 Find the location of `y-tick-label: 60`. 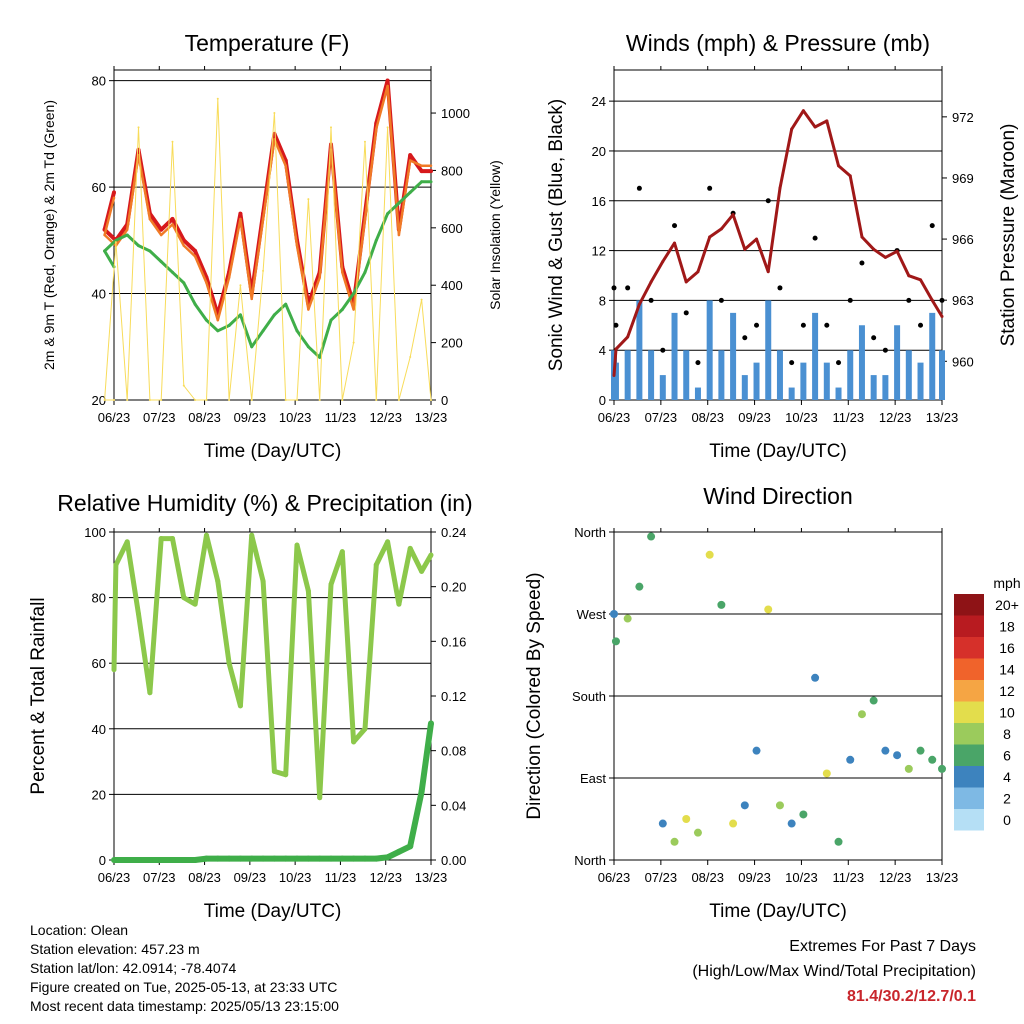

y-tick-label: 60 is located at coordinates (99, 663).